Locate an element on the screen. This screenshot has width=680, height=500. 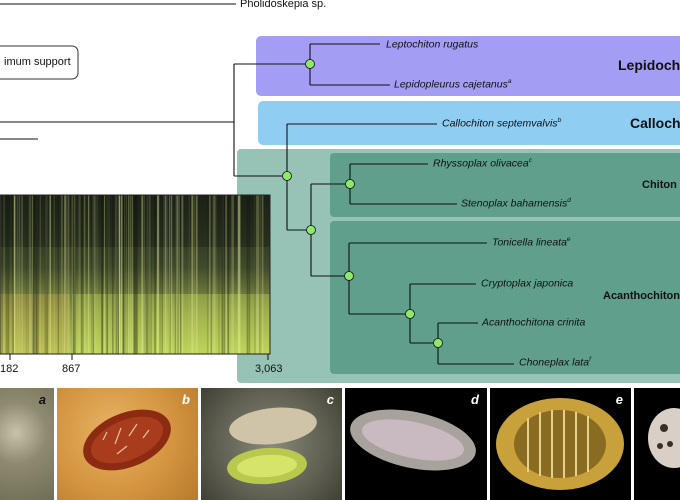
taxon-label: Choneplax lataf is located at coordinates (555, 362).